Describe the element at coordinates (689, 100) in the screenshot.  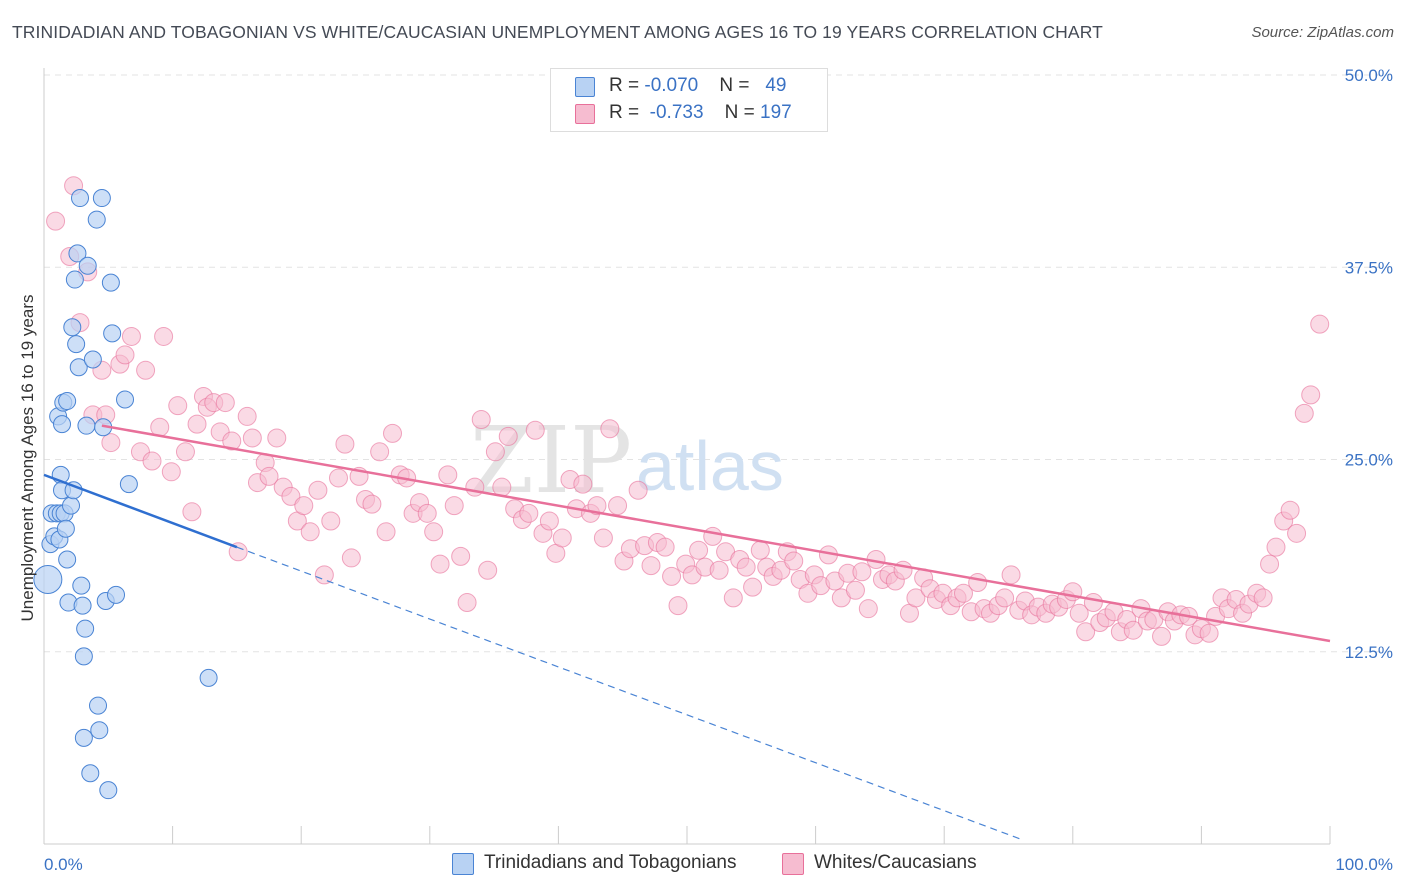
I see `stats-legend: R = -0.070 N = 49 R = -0.733 N = 197` at that location.